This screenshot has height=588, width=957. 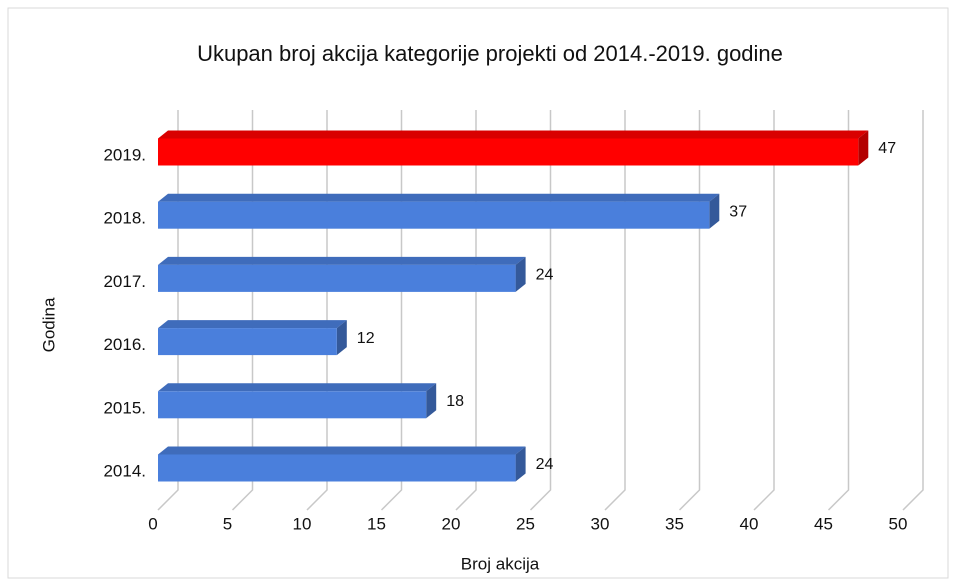 I want to click on x-tick-label: 30, so click(x=600, y=523).